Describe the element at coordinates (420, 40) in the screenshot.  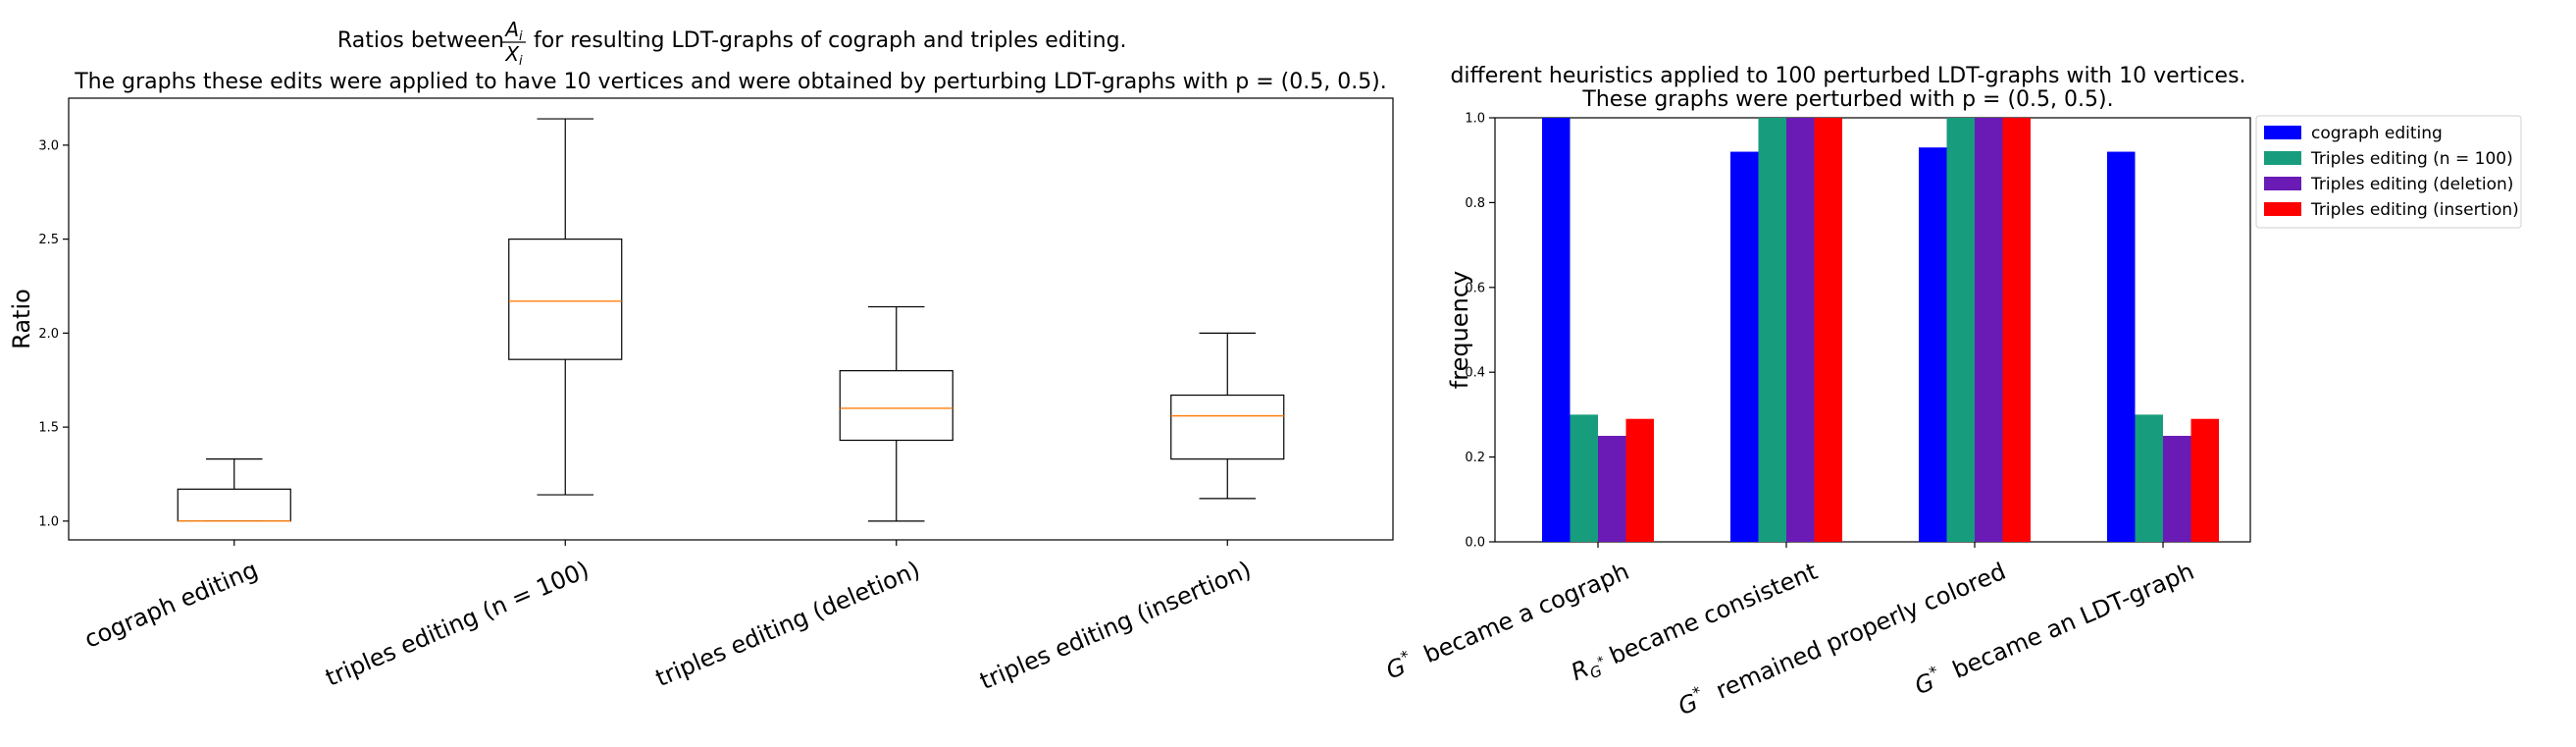
I see `box-title-prefix: Ratios between` at that location.